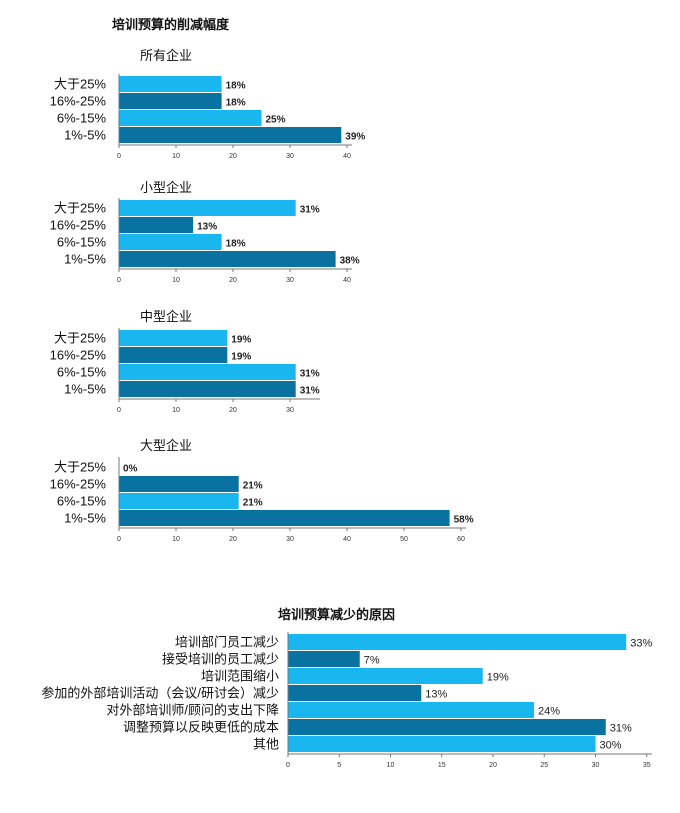  Describe the element at coordinates (119, 156) in the screenshot. I see `chart-1-tick-label-1: 0` at that location.